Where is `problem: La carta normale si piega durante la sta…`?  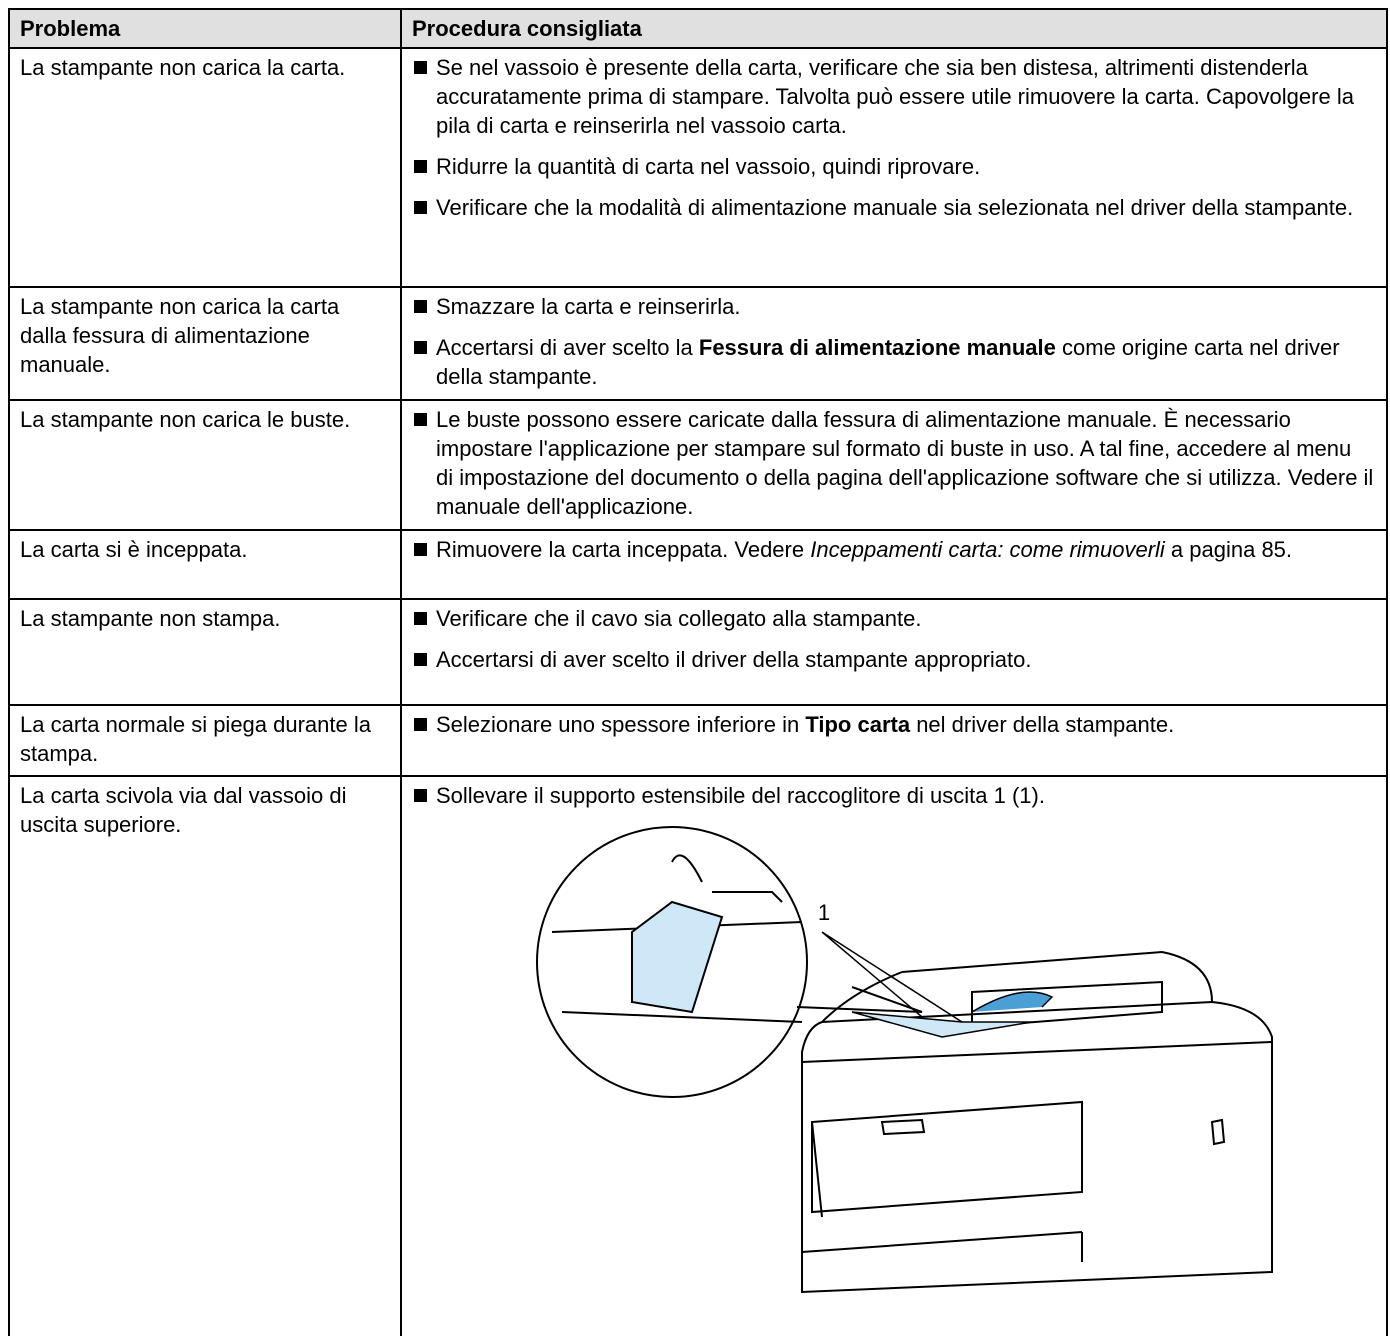 problem: La carta normale si piega durante la sta… is located at coordinates (205, 740).